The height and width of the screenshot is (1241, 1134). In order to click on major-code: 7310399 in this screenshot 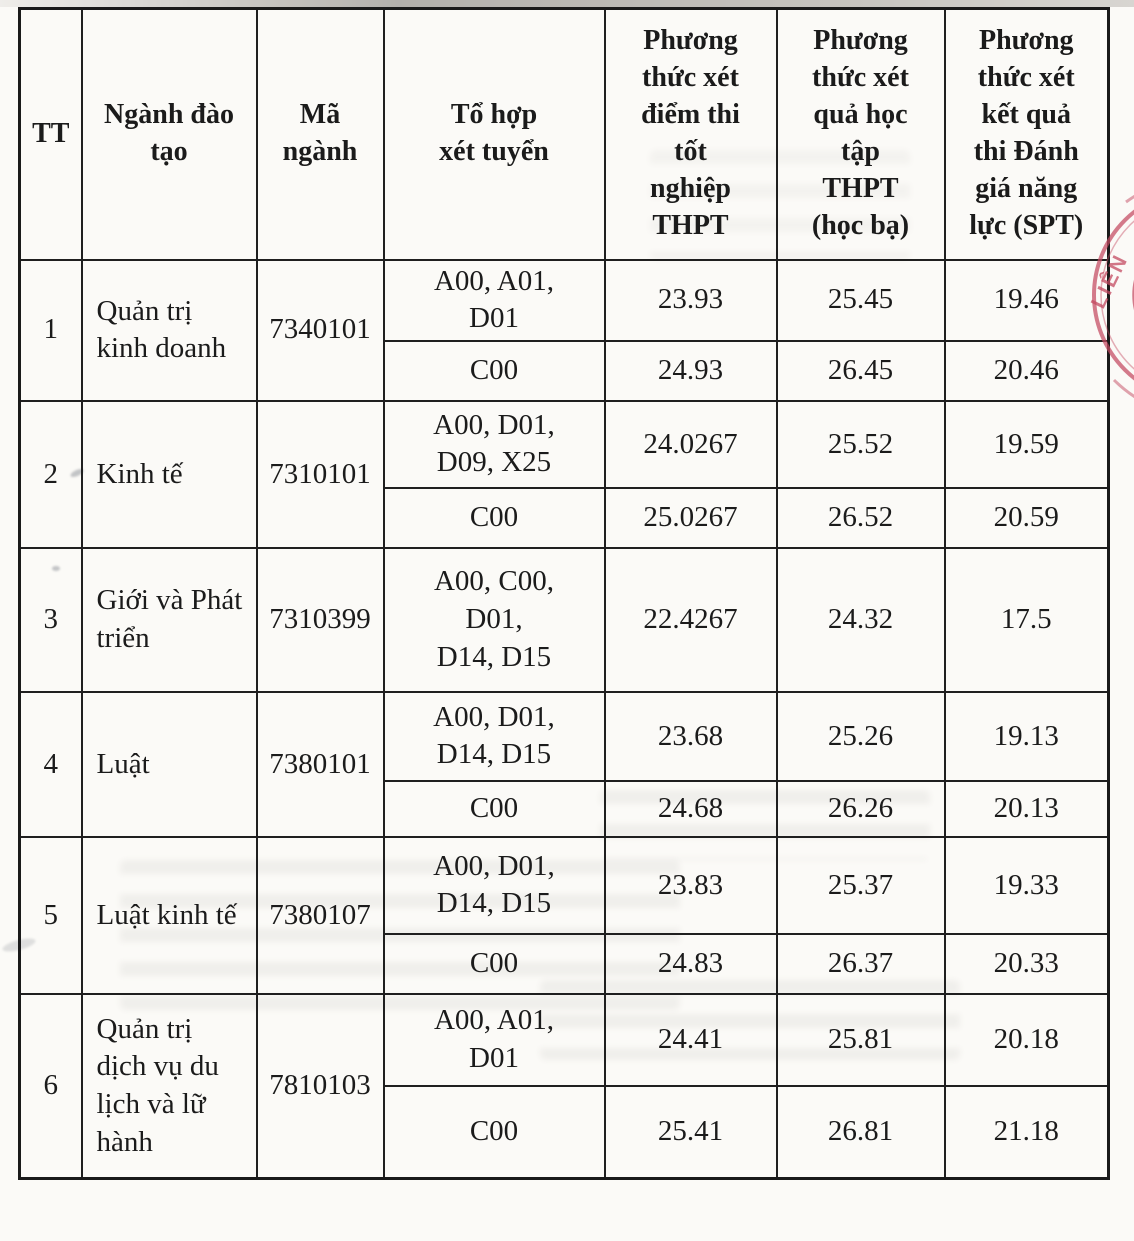, I will do `click(320, 619)`.